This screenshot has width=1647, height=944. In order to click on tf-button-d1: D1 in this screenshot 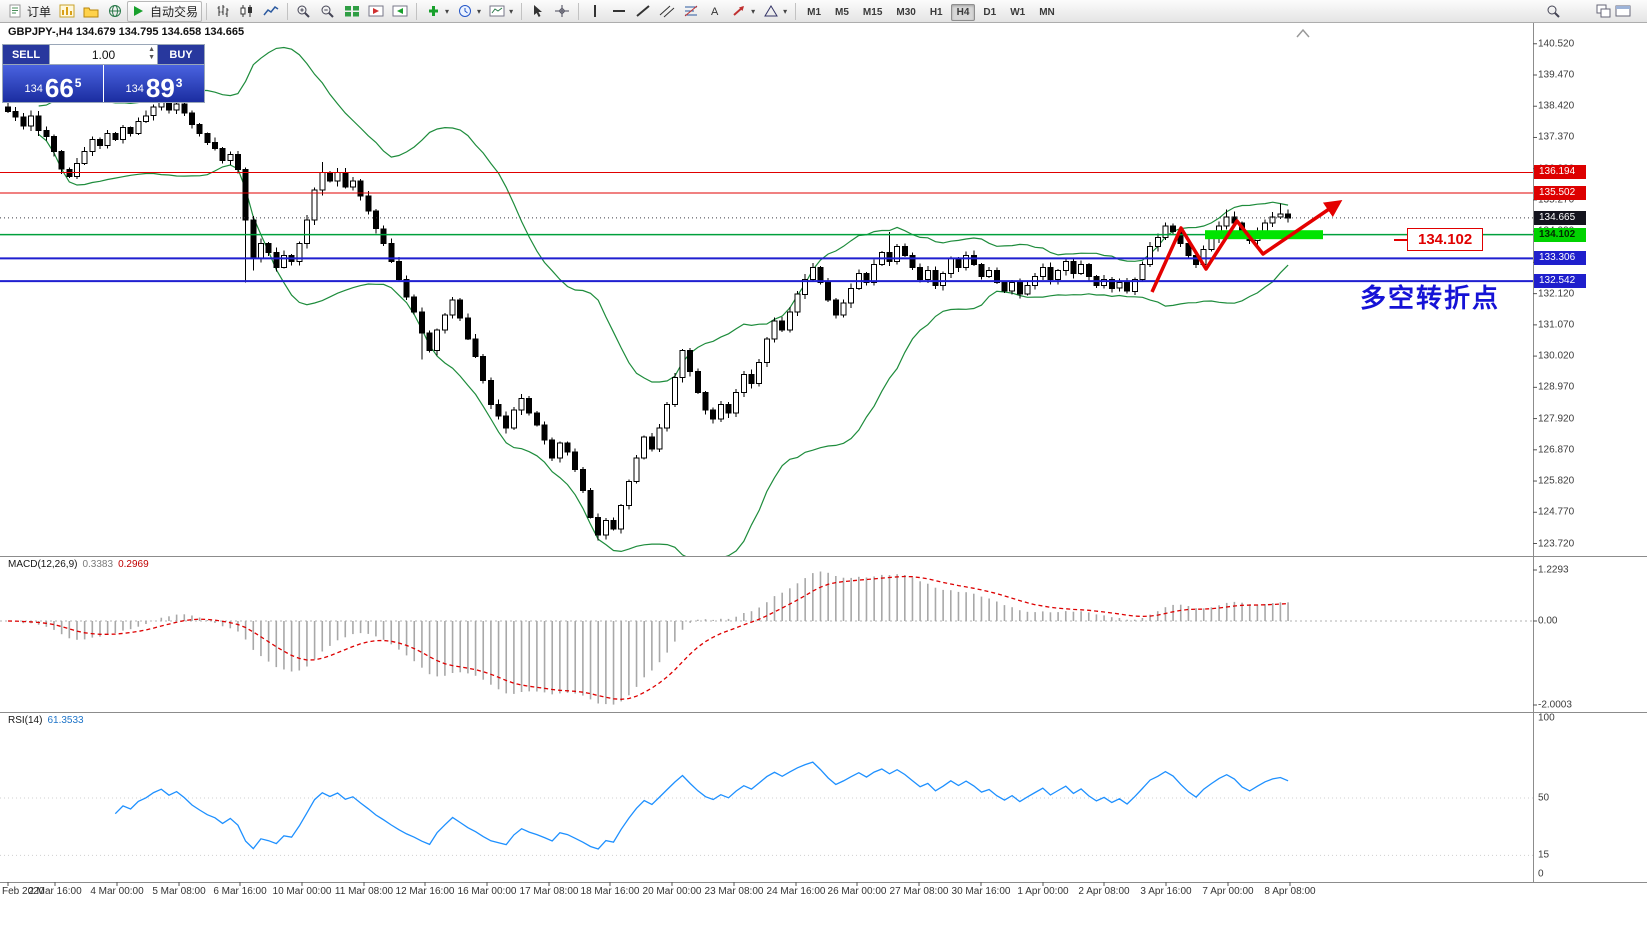, I will do `click(990, 12)`.